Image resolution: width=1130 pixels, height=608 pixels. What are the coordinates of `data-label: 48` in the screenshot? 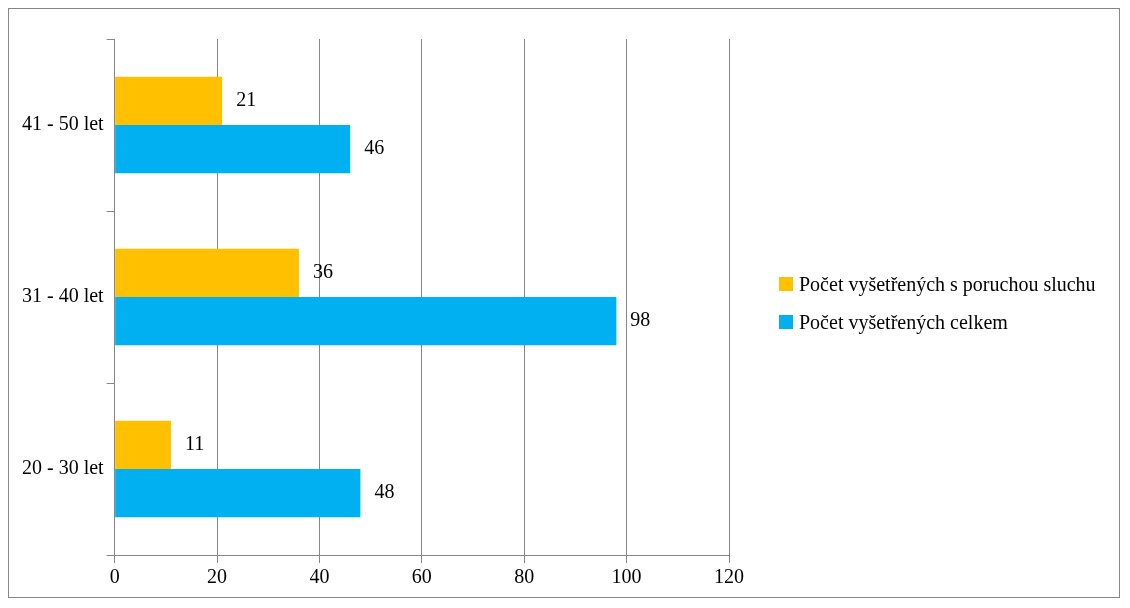 It's located at (384, 491).